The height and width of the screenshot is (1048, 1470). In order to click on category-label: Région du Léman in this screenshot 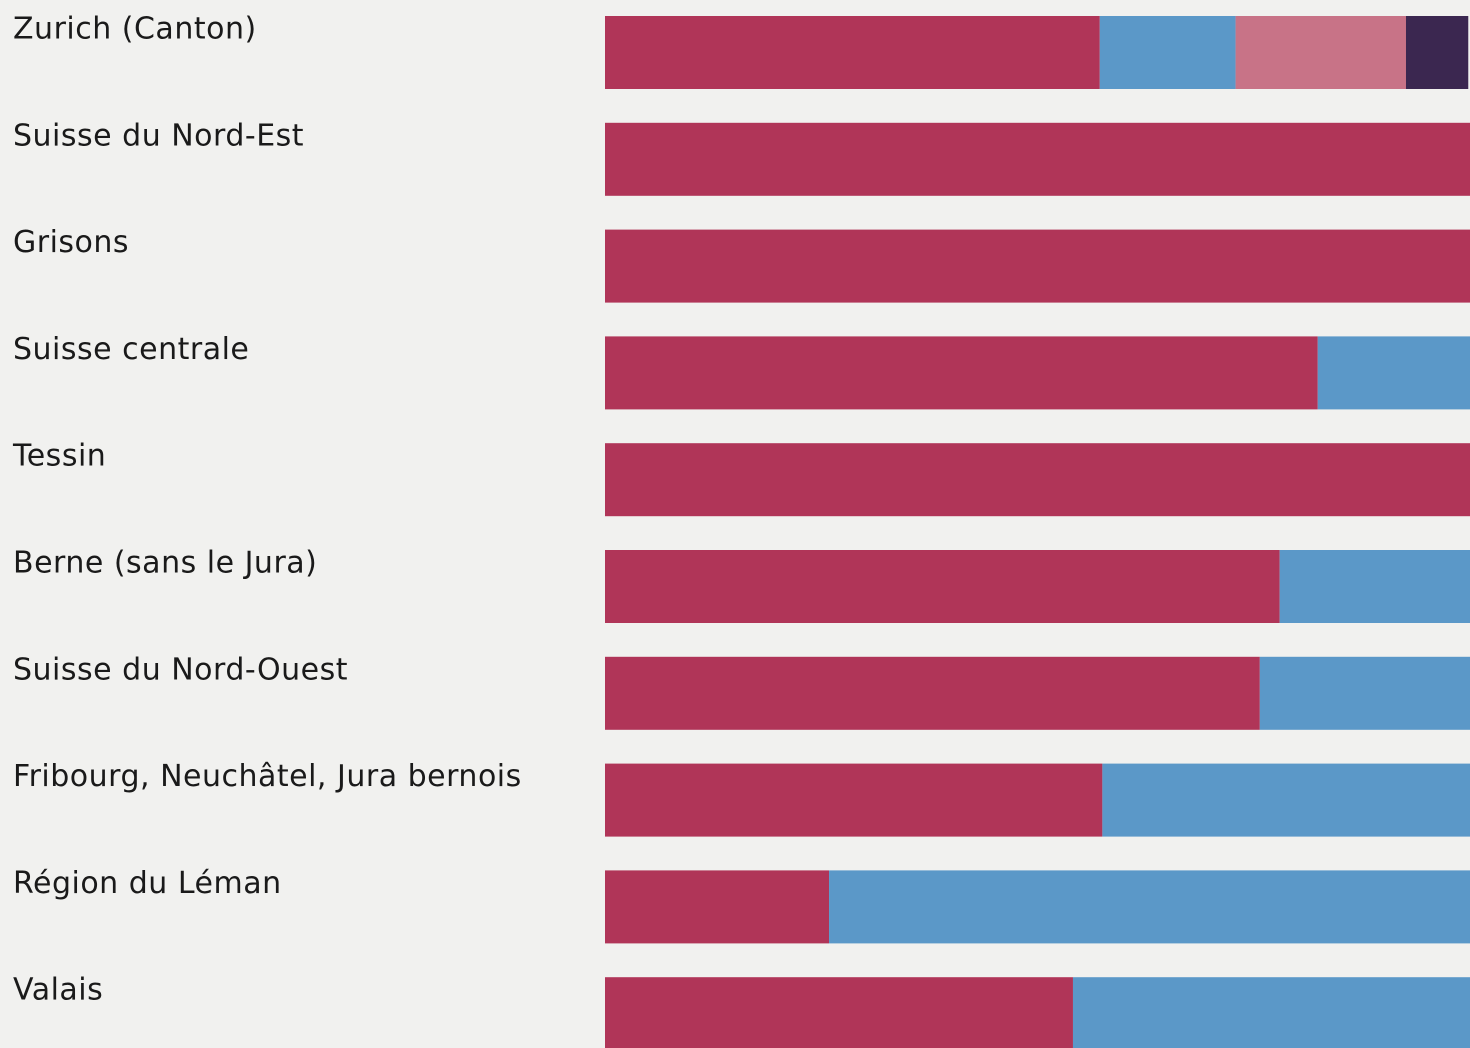, I will do `click(147, 883)`.